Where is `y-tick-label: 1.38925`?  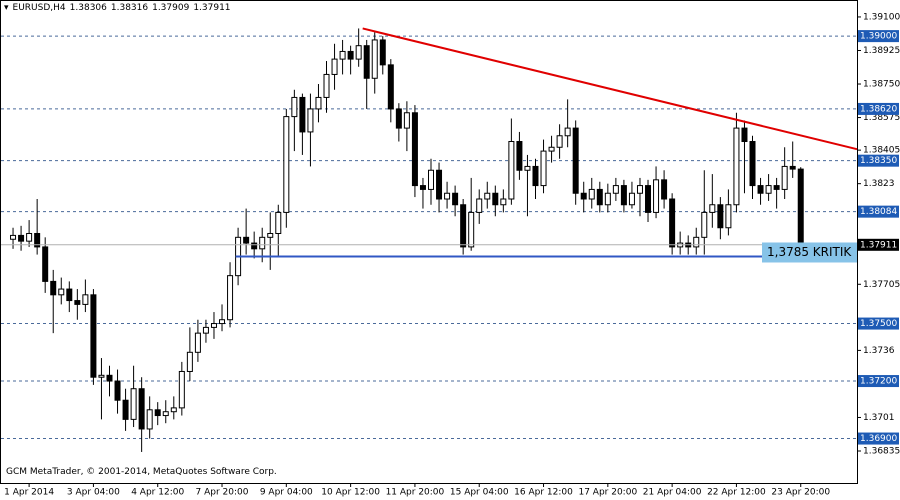 y-tick-label: 1.38925 is located at coordinates (881, 51).